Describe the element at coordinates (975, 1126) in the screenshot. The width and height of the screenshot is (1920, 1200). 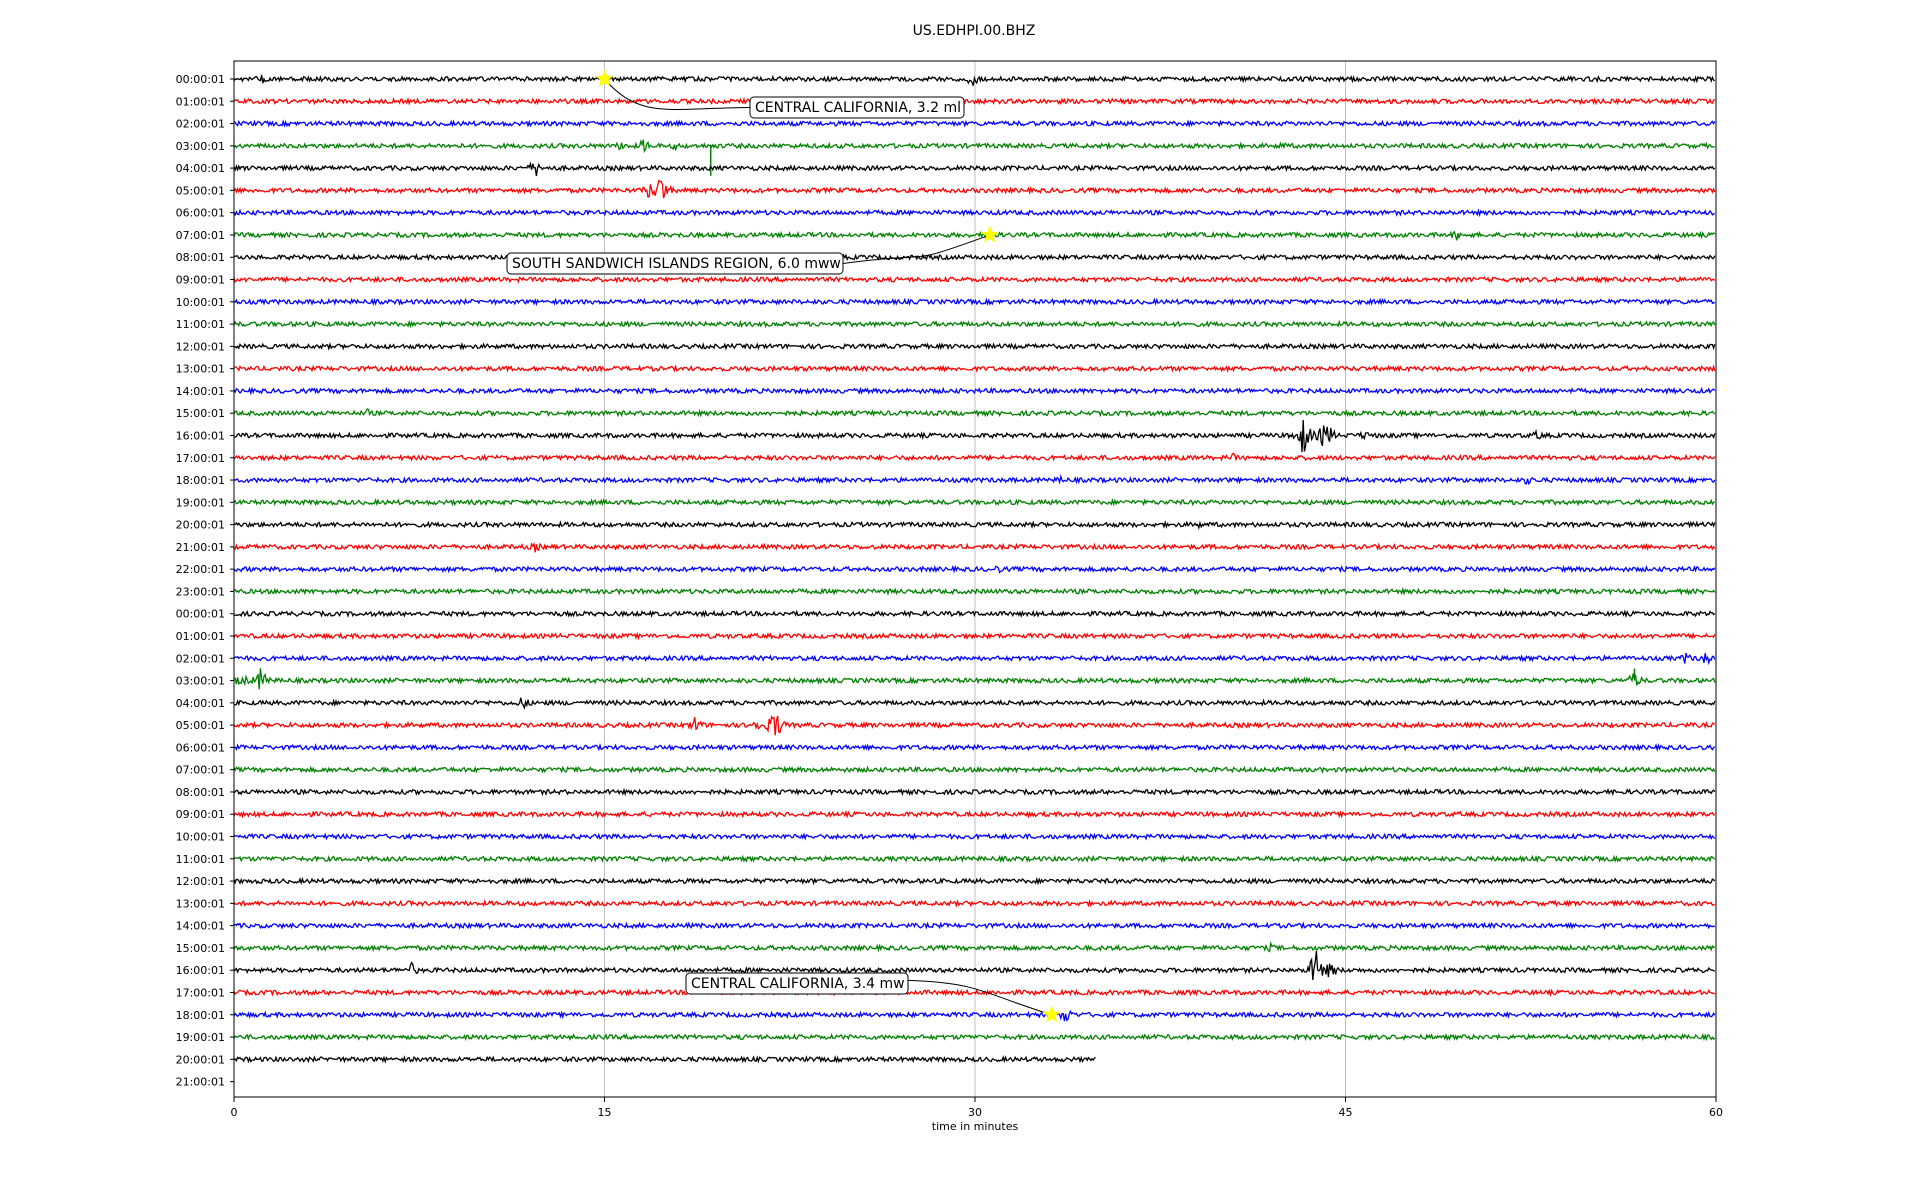
I see `x-axis-label: time in minutes` at that location.